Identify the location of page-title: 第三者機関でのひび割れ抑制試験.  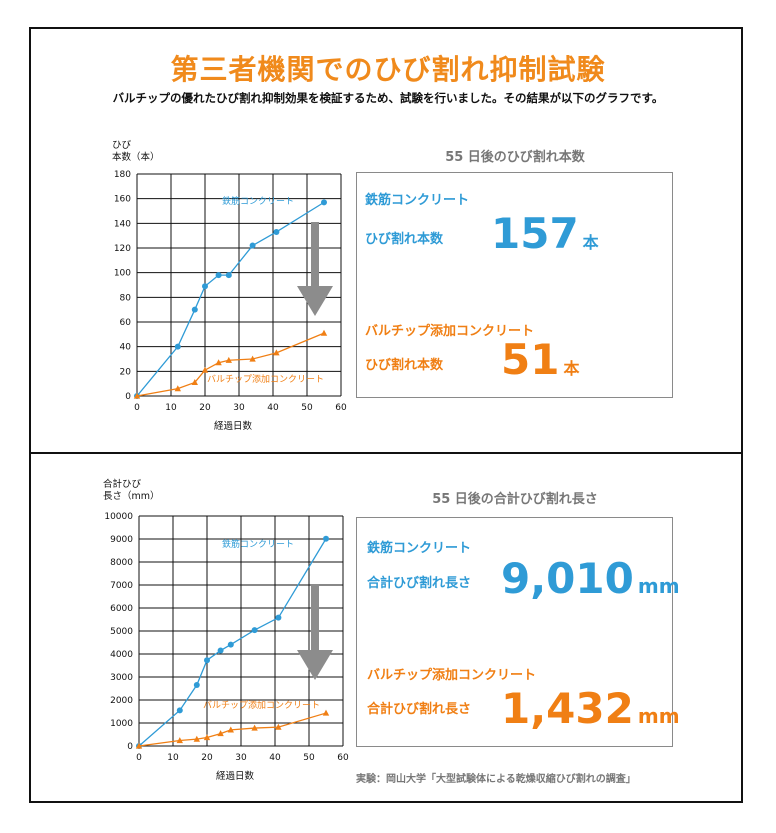
(388, 69).